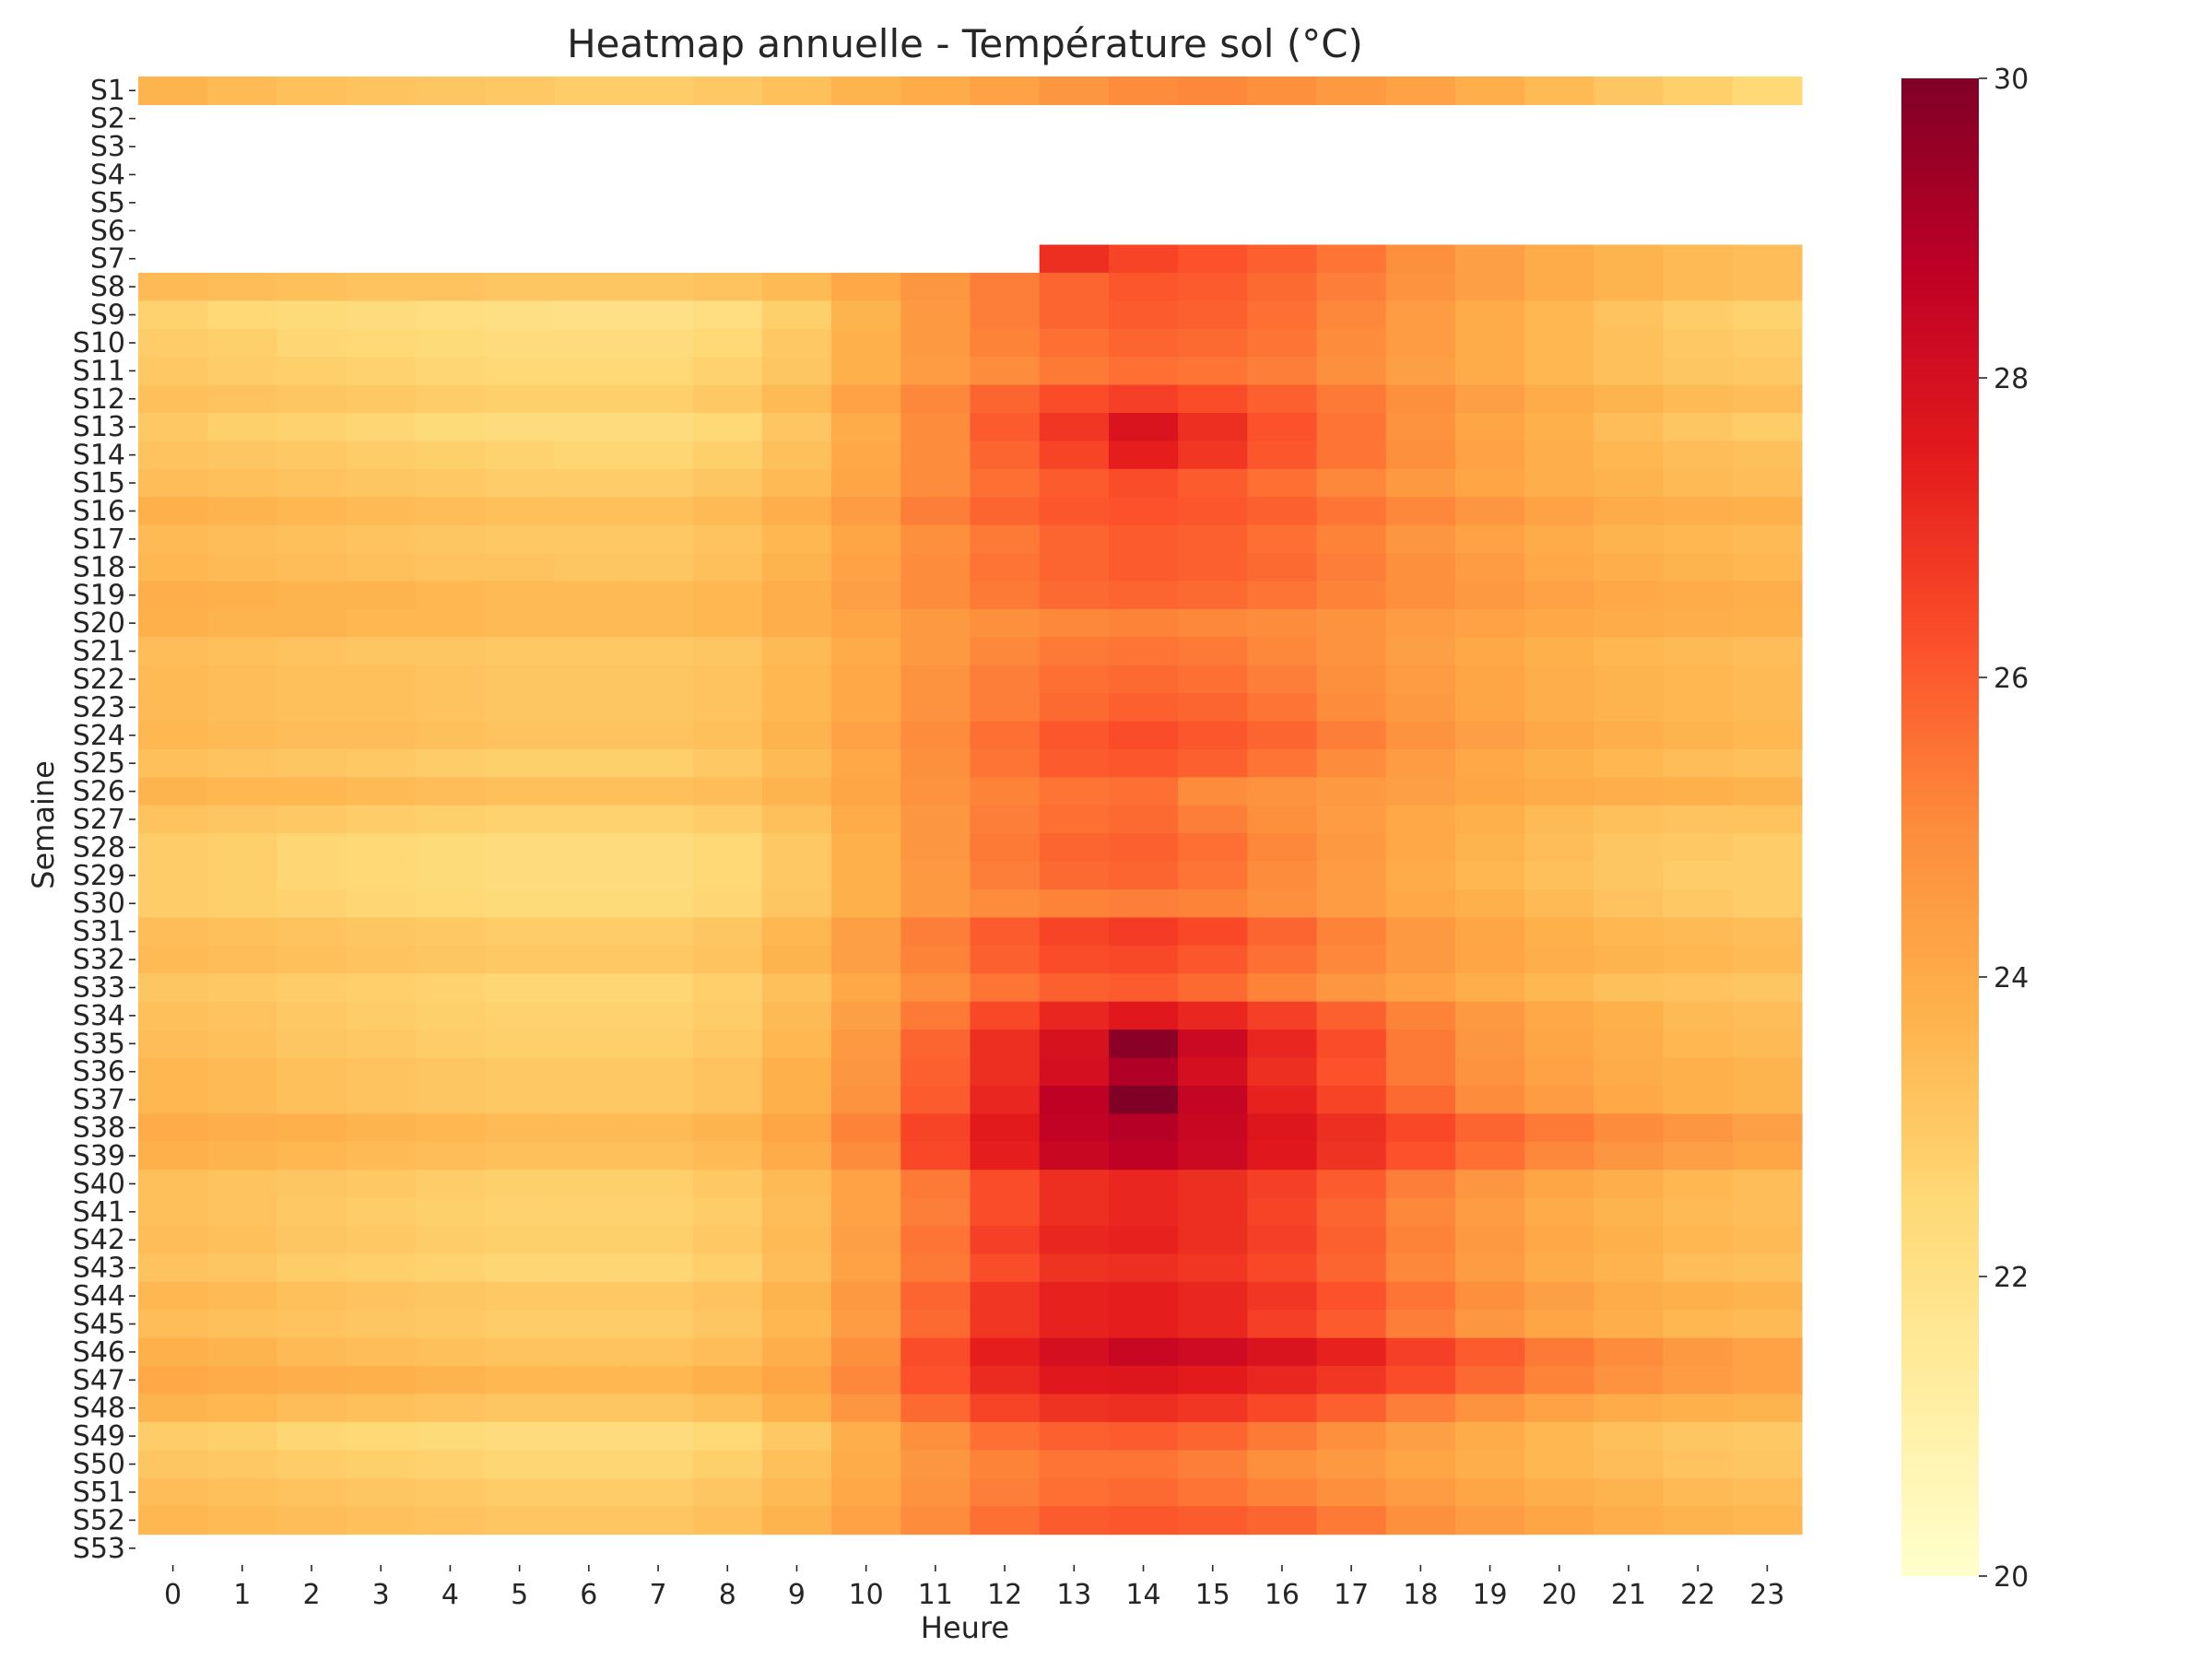 The image size is (2212, 1659). I want to click on x-tick-label: 17, so click(1351, 1595).